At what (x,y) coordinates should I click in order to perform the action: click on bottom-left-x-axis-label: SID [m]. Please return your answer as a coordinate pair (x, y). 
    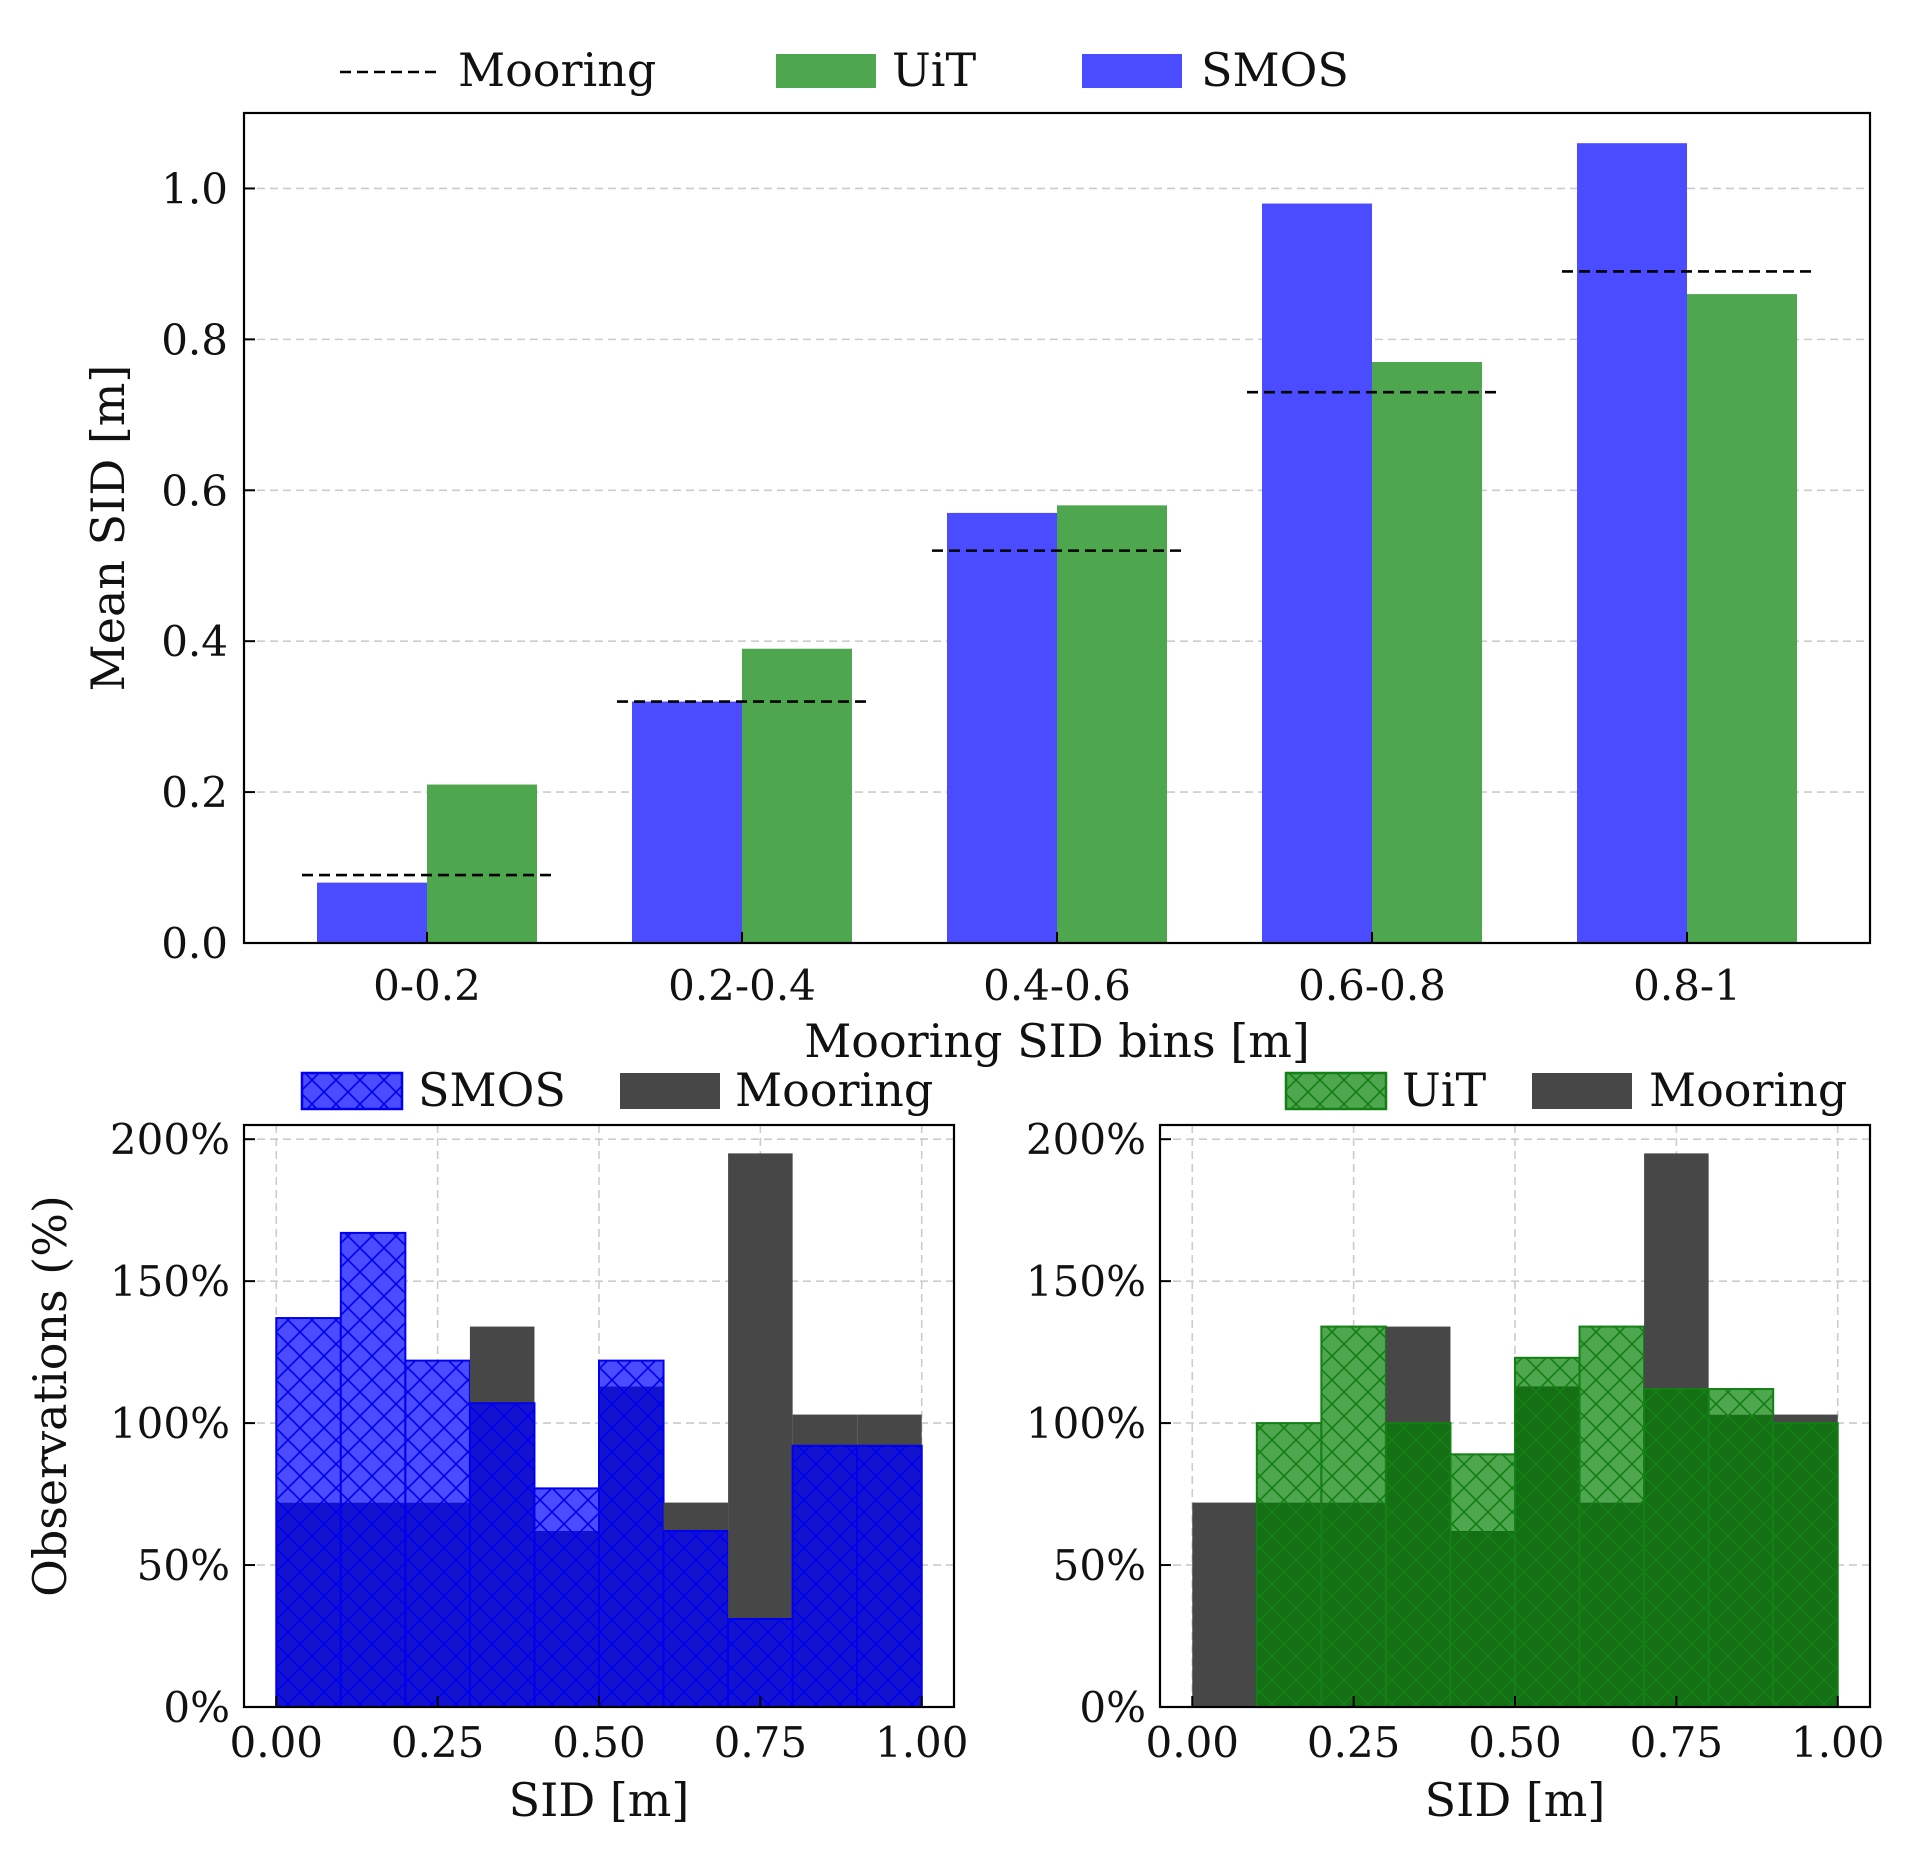
    Looking at the image, I should click on (599, 1800).